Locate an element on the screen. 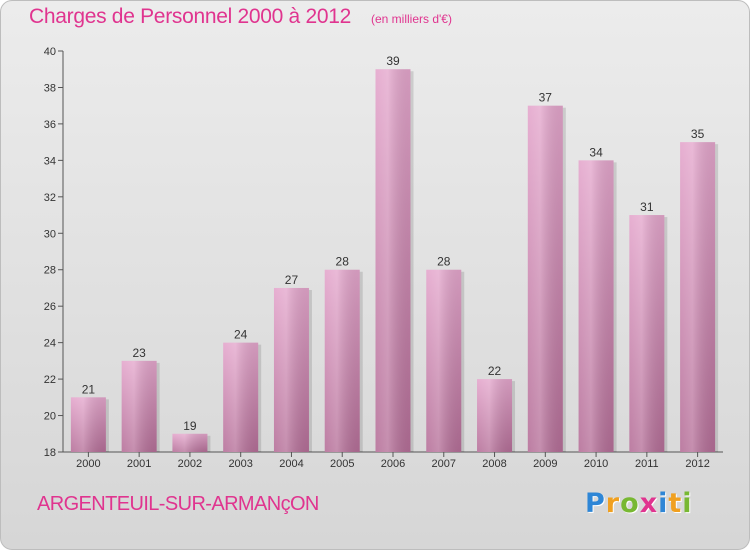 The width and height of the screenshot is (750, 550). proxiti-logo: Proxiti is located at coordinates (639, 503).